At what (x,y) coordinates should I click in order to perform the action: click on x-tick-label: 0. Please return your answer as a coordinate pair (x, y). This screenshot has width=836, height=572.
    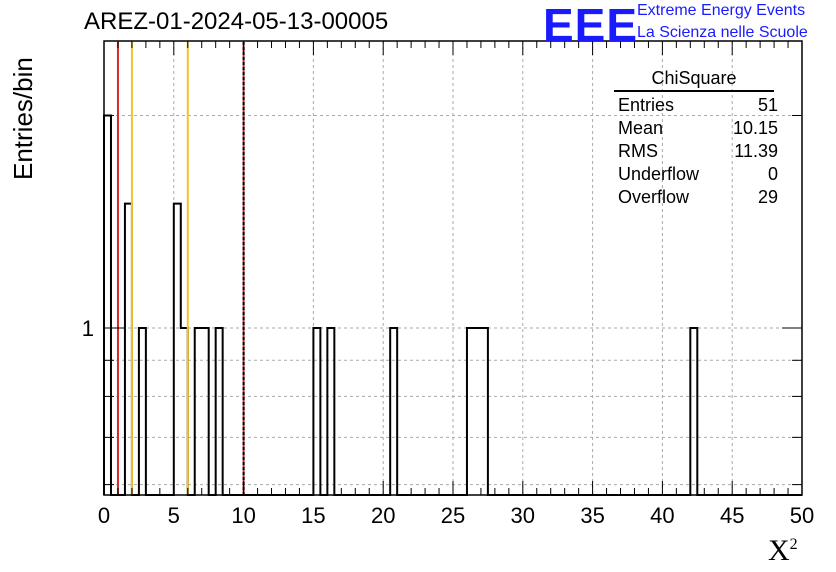
    Looking at the image, I should click on (104, 515).